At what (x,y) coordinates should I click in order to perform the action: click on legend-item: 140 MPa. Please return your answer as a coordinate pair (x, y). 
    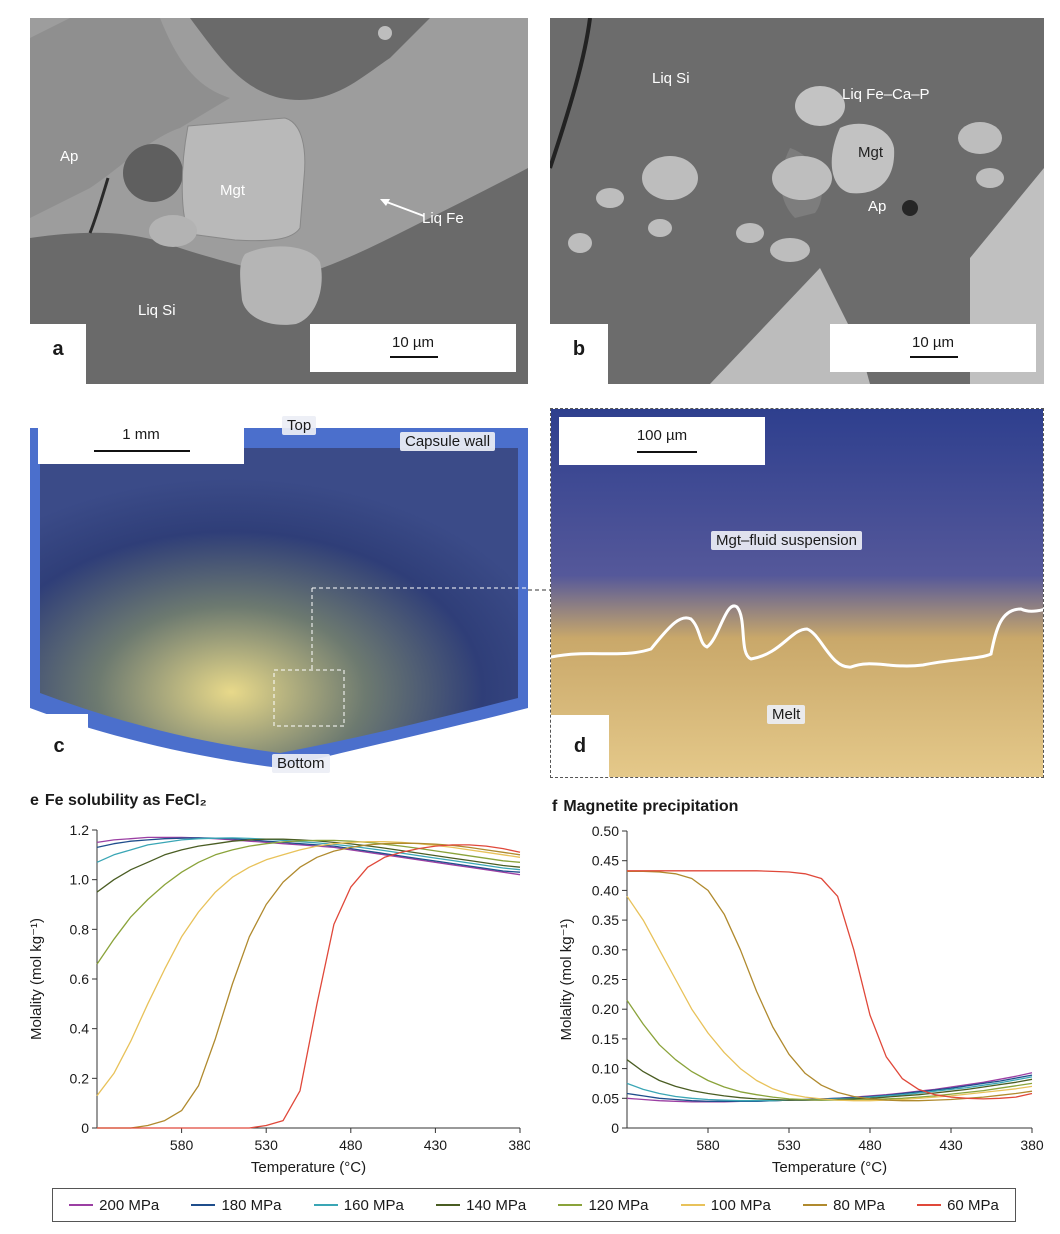
    Looking at the image, I should click on (481, 1205).